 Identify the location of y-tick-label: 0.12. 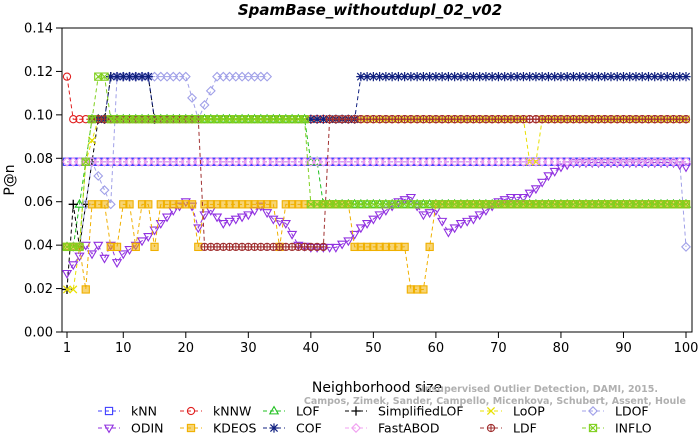
(38, 72).